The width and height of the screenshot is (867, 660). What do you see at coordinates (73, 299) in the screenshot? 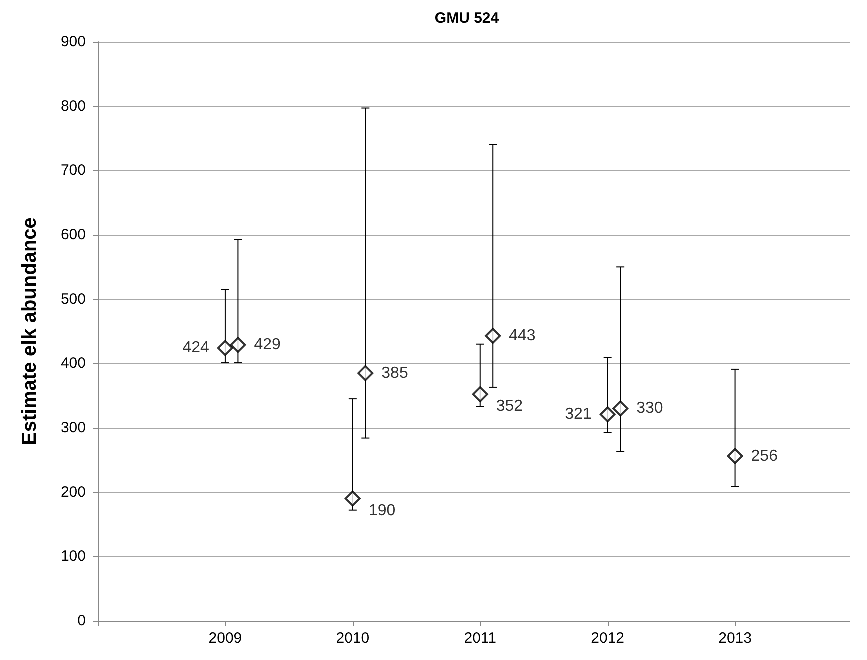
I see `y-tick-label: 500` at bounding box center [73, 299].